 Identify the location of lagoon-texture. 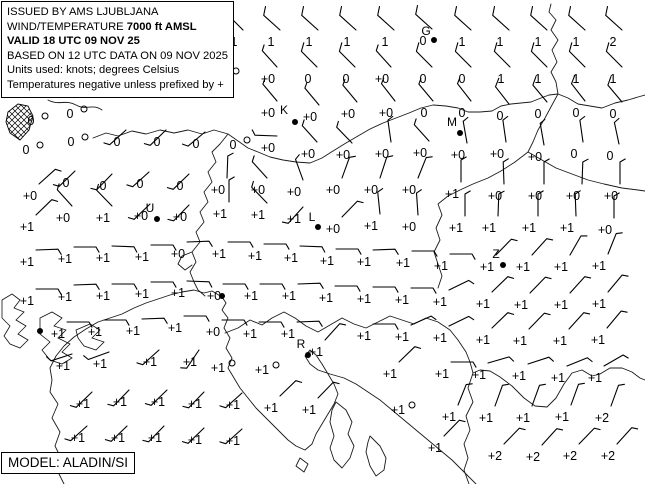
(53, 329).